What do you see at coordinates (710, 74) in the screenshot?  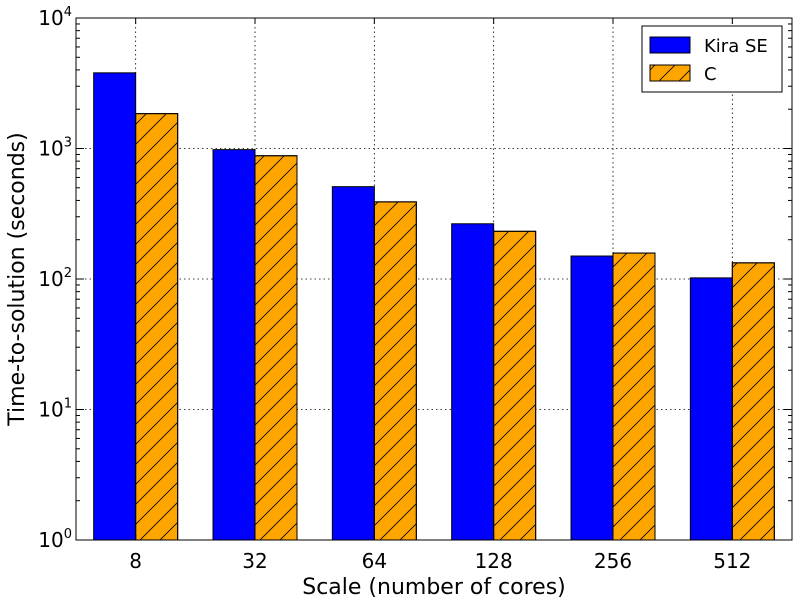 I see `legend-label-c: C` at bounding box center [710, 74].